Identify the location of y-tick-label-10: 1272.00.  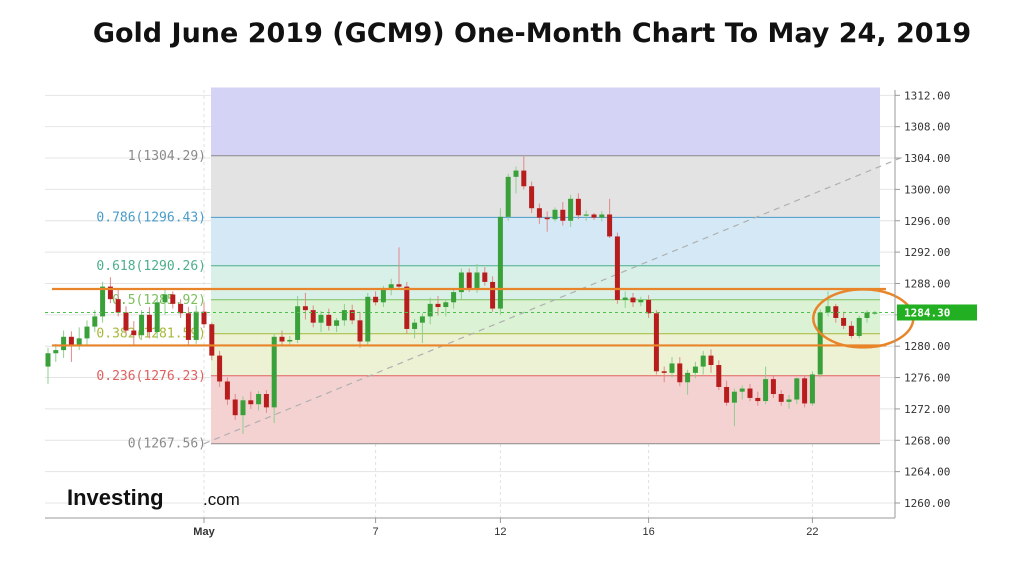
(927, 409).